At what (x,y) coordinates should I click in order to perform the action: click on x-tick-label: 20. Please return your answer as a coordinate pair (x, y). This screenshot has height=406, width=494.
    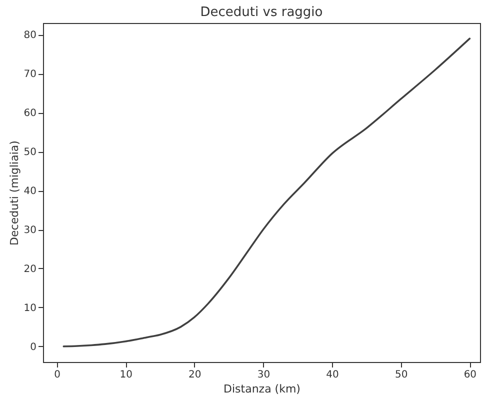
    Looking at the image, I should click on (195, 375).